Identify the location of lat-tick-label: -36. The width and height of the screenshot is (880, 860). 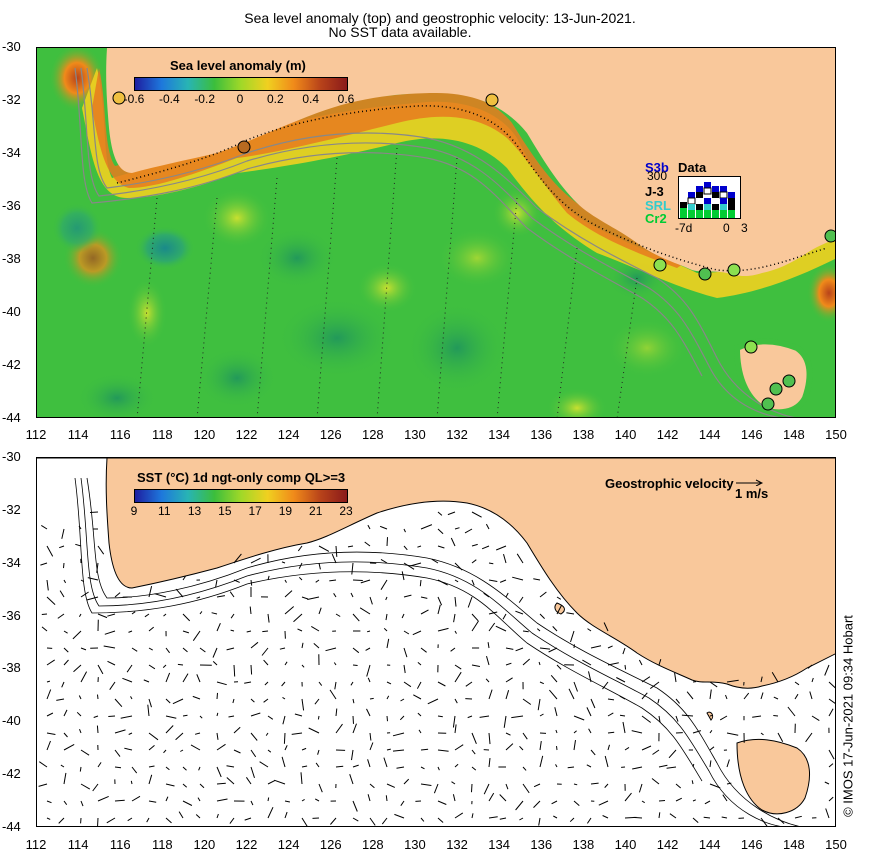
(11, 615).